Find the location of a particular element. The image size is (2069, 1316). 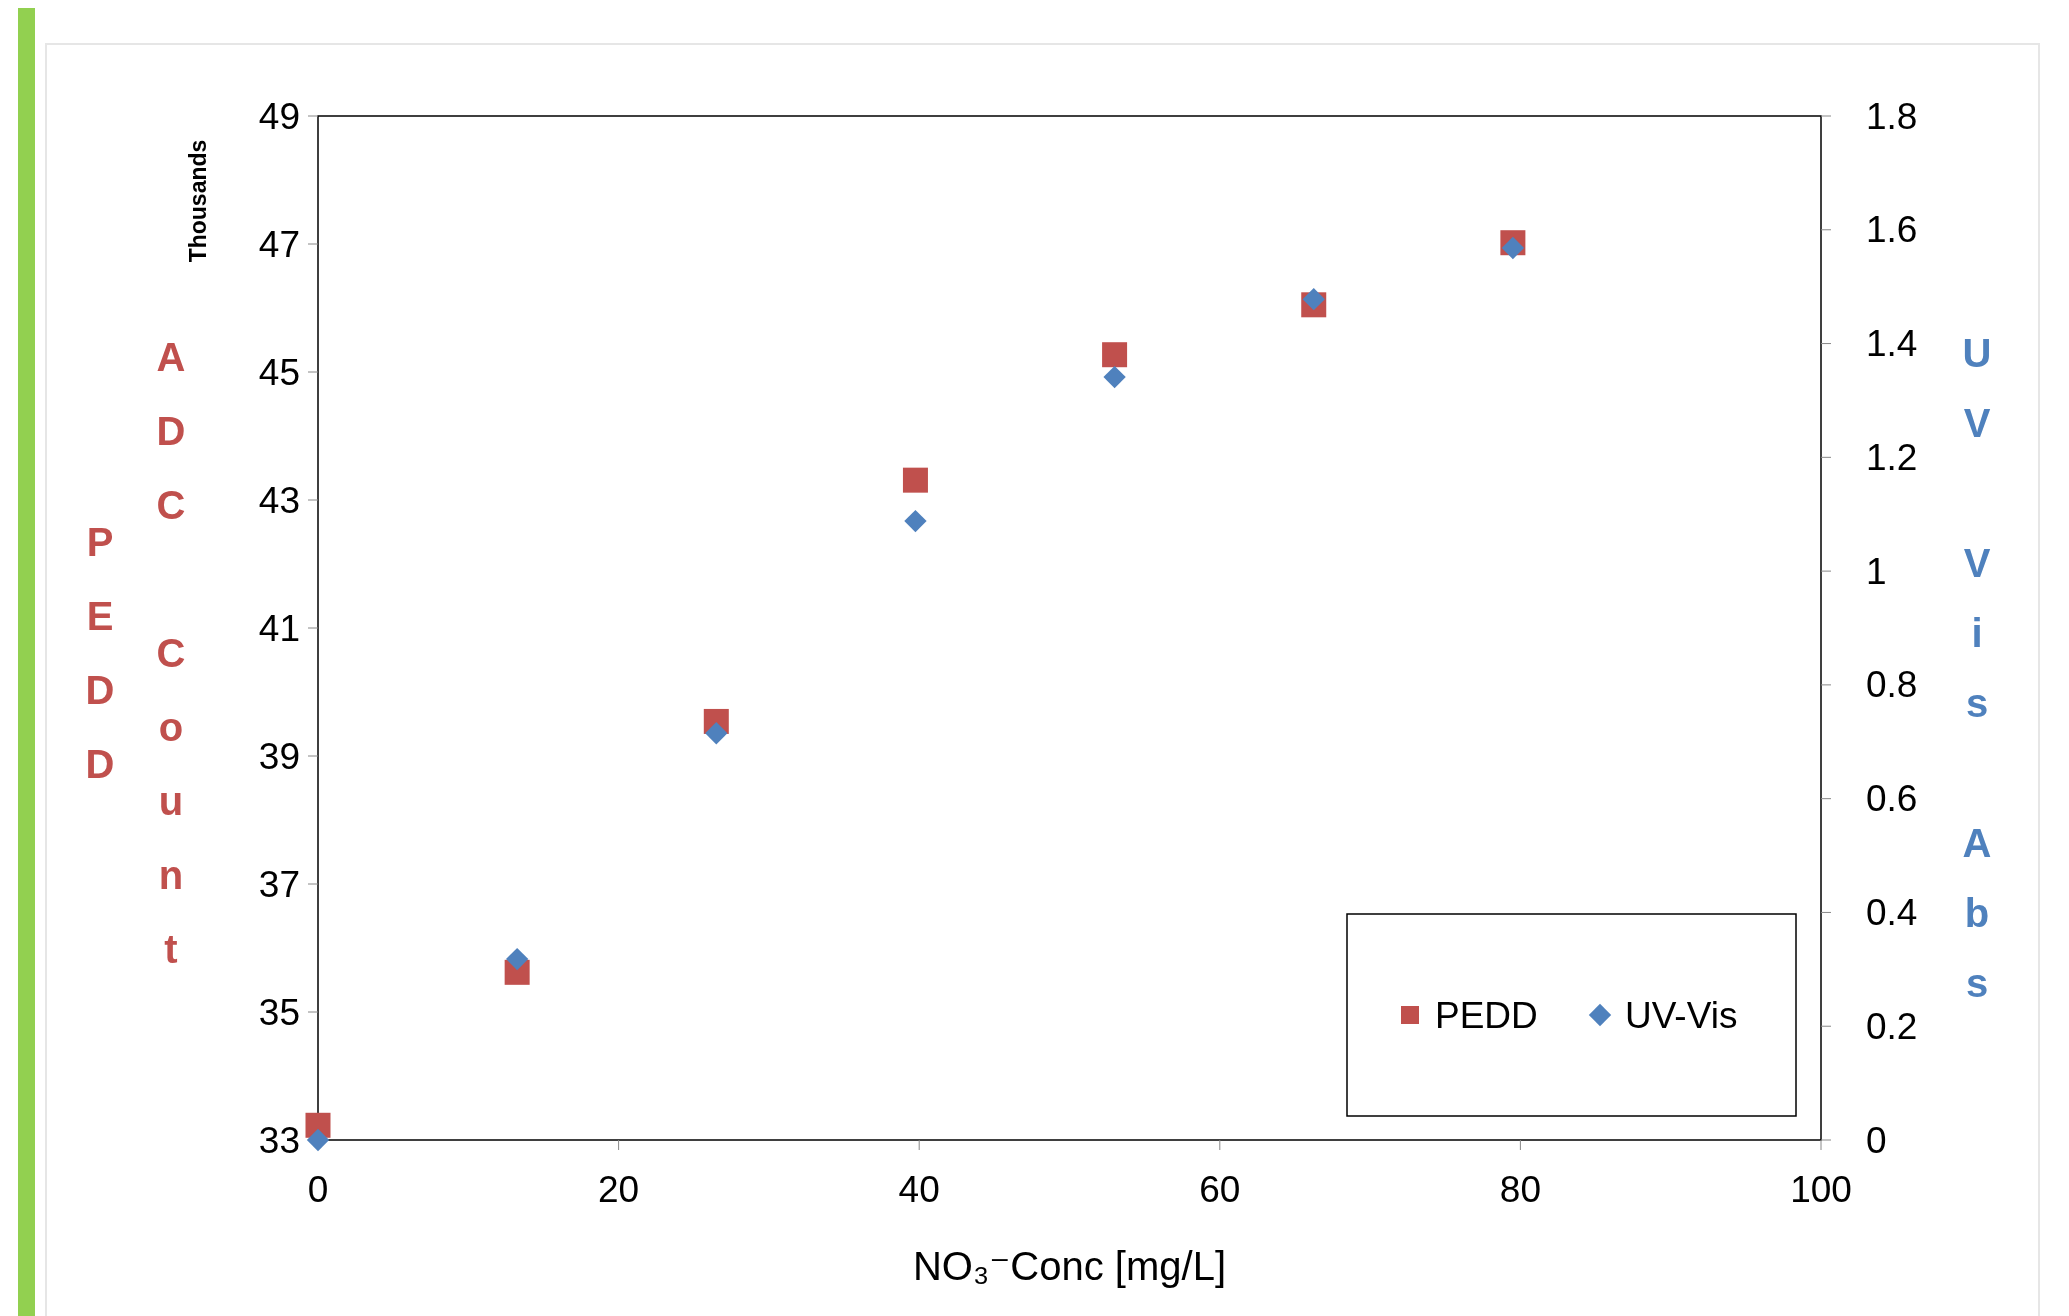

y-tick-label: 41 is located at coordinates (279, 628).